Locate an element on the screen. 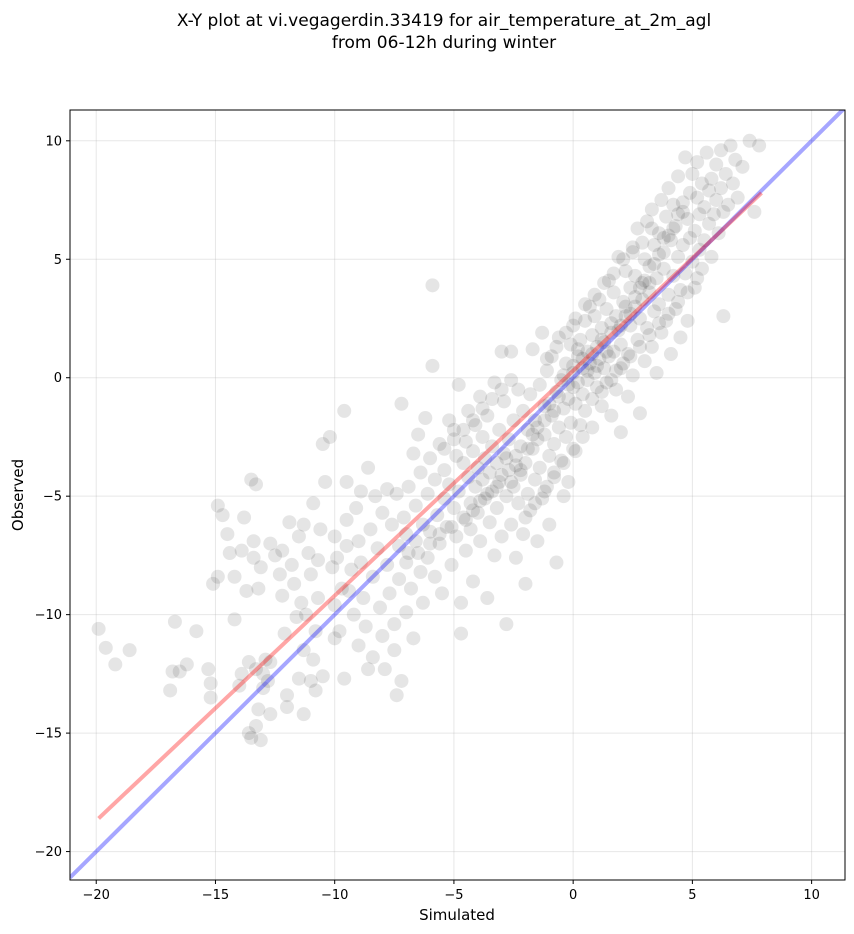 The width and height of the screenshot is (854, 934). x-tick-label-6: 10 is located at coordinates (811, 895).